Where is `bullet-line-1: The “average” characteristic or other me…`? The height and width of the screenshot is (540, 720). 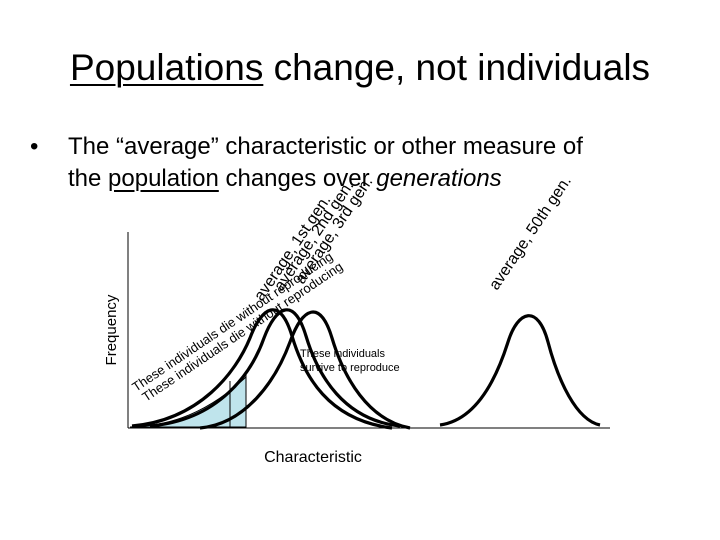
bullet-line-1: The “average” characteristic or other me… is located at coordinates (325, 146).